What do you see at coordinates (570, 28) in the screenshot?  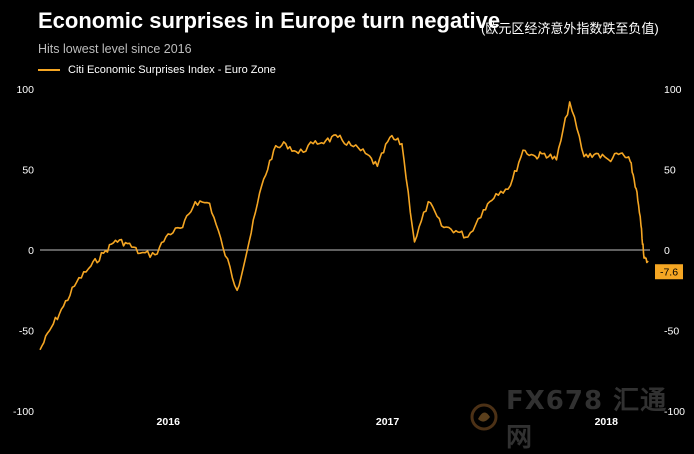 I see `chinese-caption: (欧元区经济意外指数跌至负值)` at bounding box center [570, 28].